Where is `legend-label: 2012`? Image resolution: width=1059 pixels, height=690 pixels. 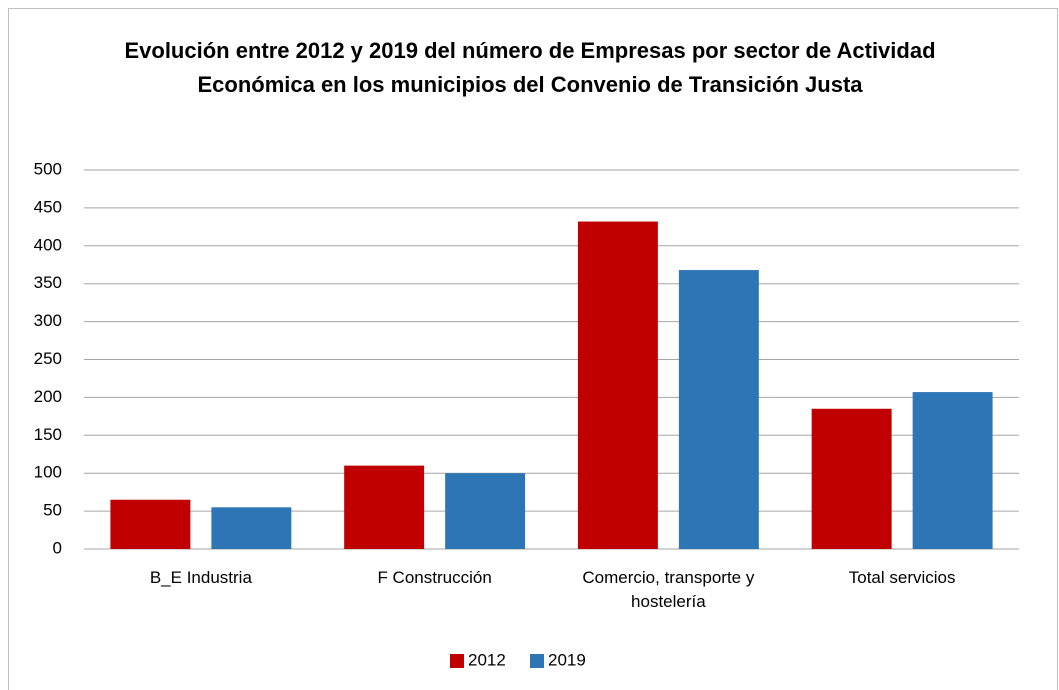
legend-label: 2012 is located at coordinates (487, 659).